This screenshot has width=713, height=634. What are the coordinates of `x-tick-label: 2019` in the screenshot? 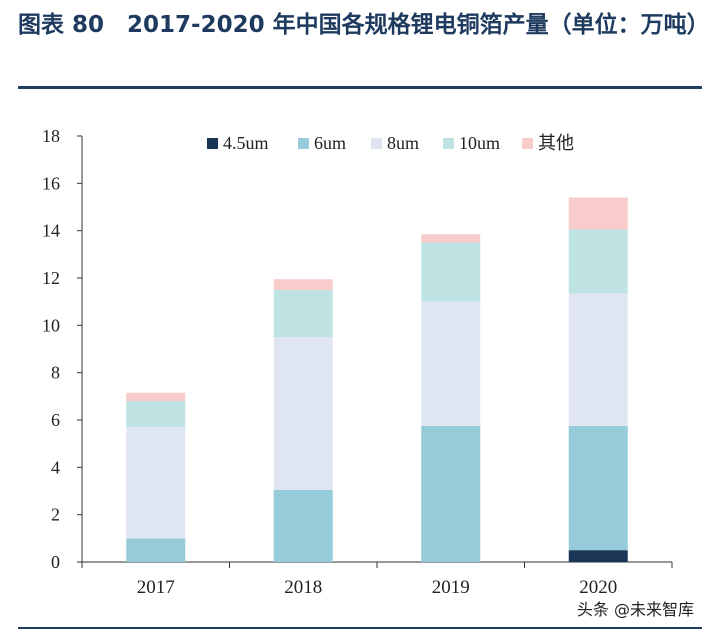 It's located at (451, 587).